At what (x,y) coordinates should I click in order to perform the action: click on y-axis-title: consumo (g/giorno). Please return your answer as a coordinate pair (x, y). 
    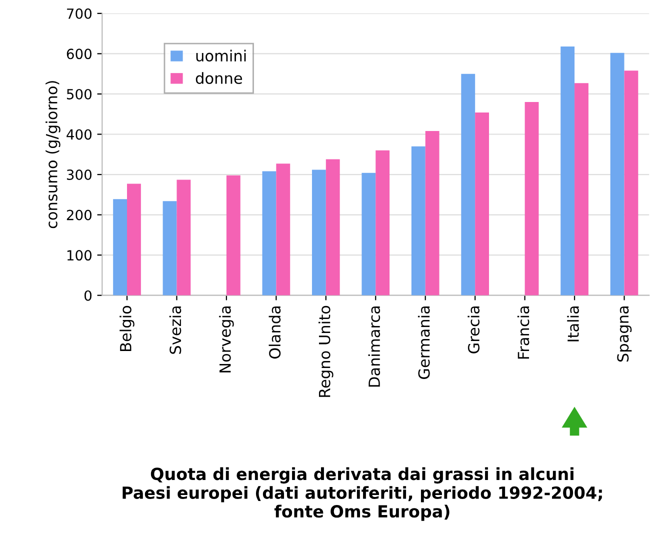
    Looking at the image, I should click on (53, 154).